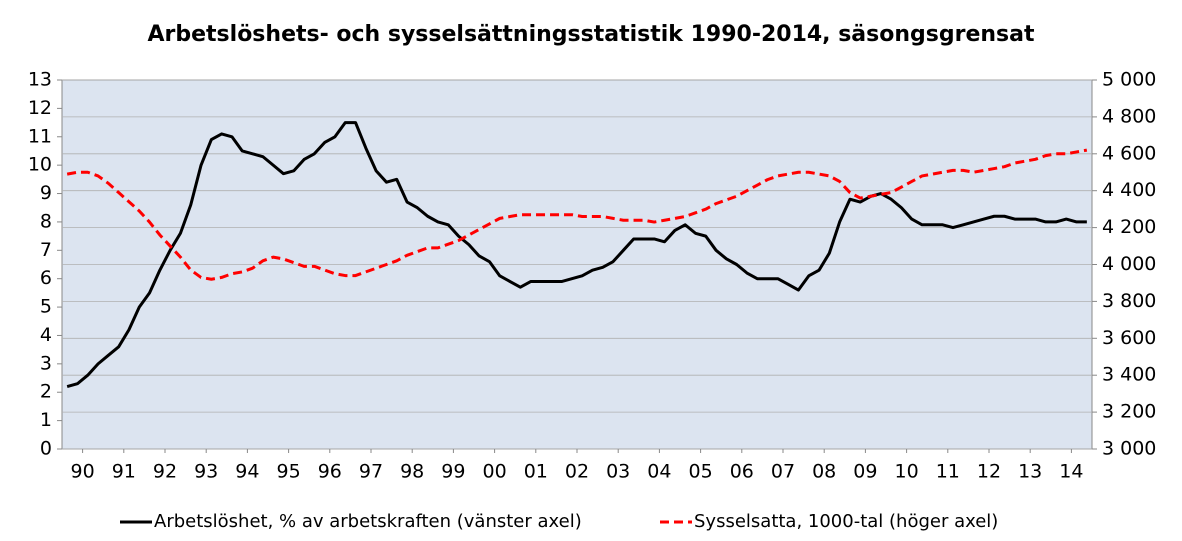 This screenshot has width=1182, height=541. Describe the element at coordinates (824, 472) in the screenshot. I see `x-tick-label: 08` at that location.